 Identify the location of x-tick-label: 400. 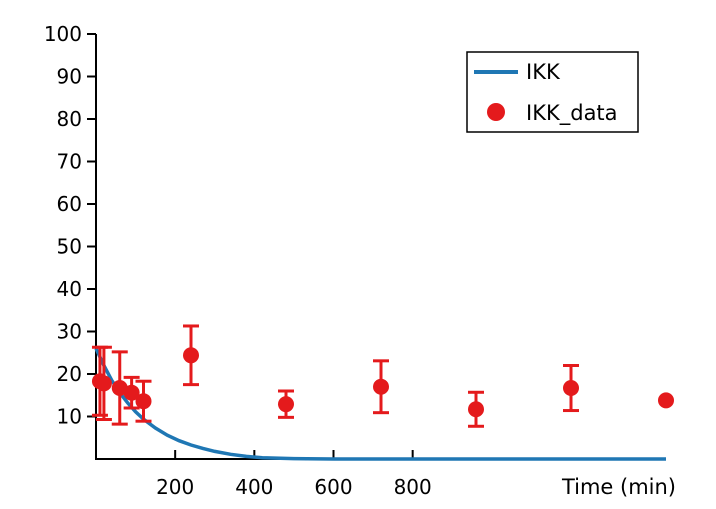
(254, 487).